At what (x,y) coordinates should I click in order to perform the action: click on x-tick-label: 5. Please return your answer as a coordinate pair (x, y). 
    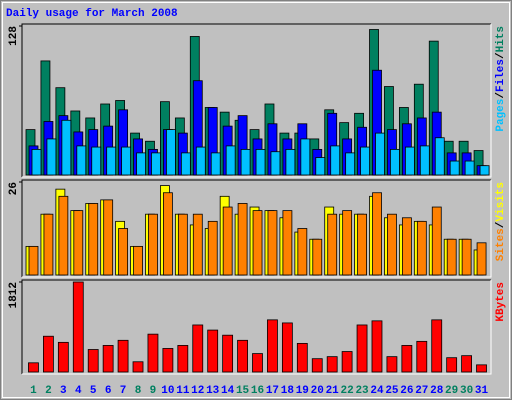
    Looking at the image, I should click on (93, 391).